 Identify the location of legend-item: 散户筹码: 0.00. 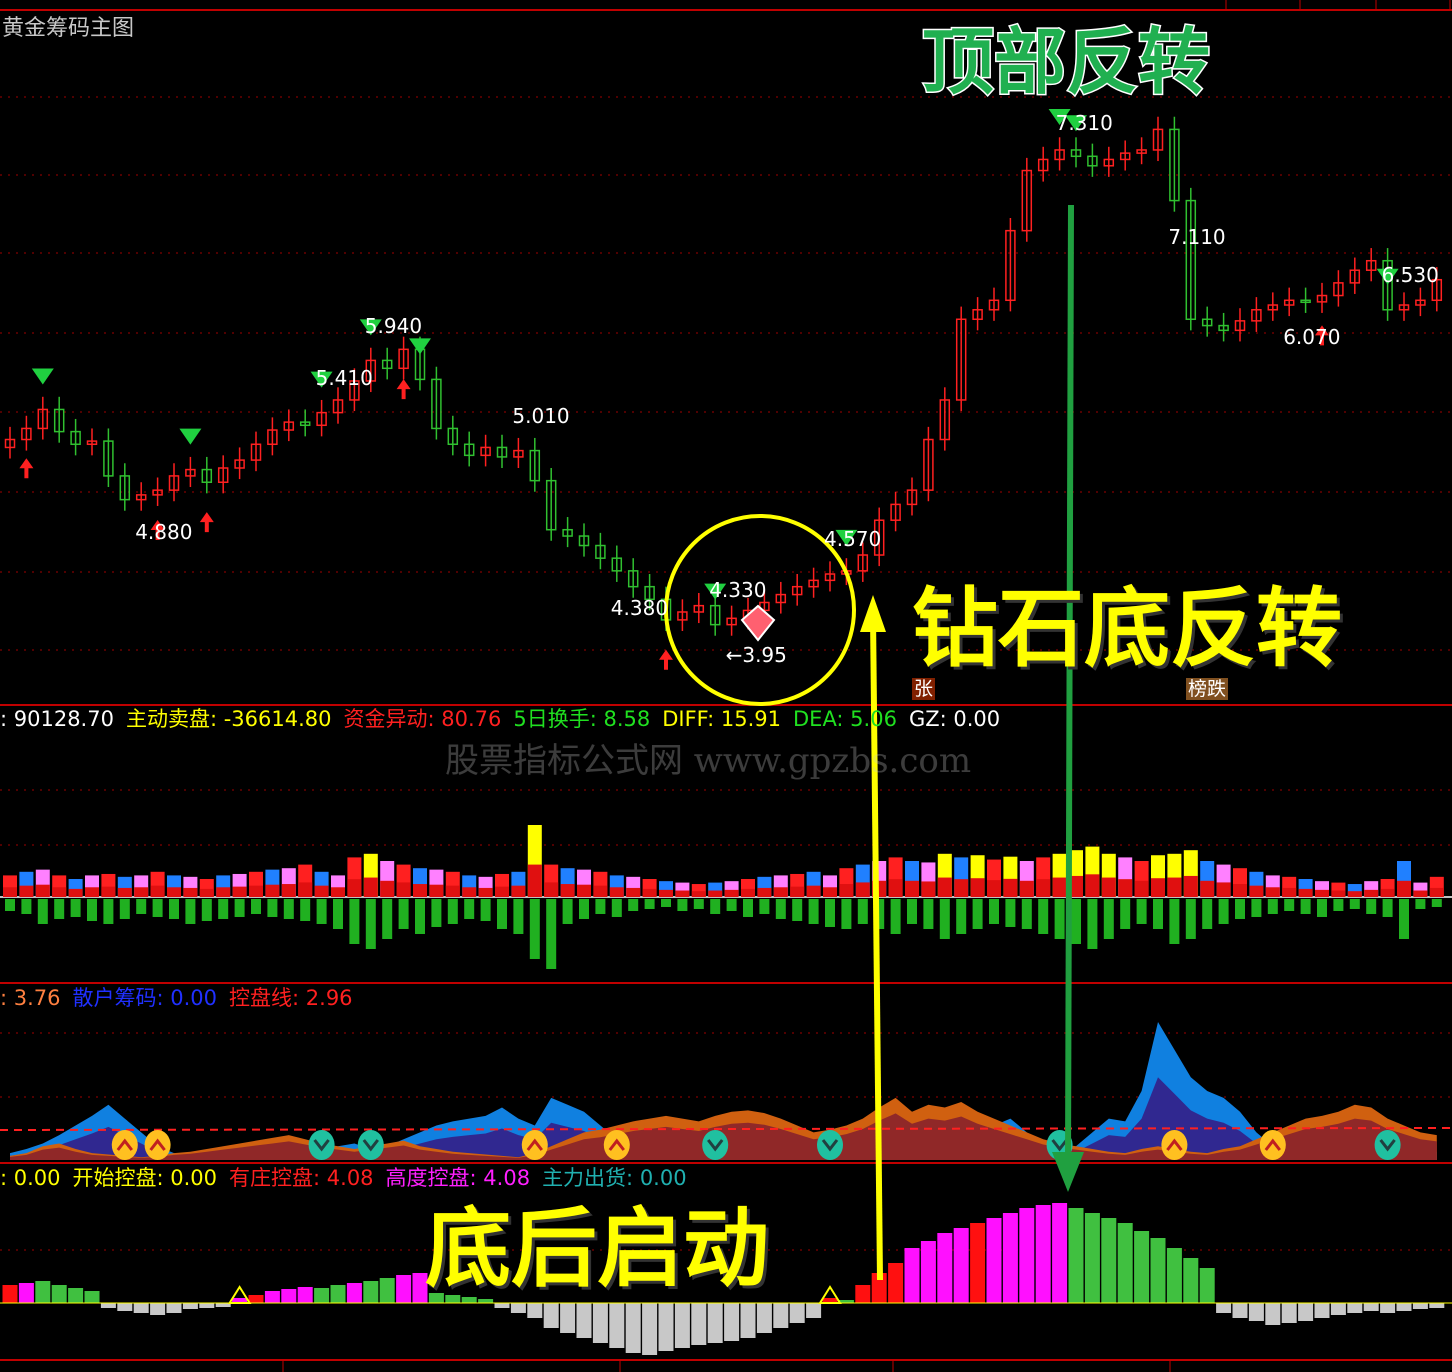
(145, 998).